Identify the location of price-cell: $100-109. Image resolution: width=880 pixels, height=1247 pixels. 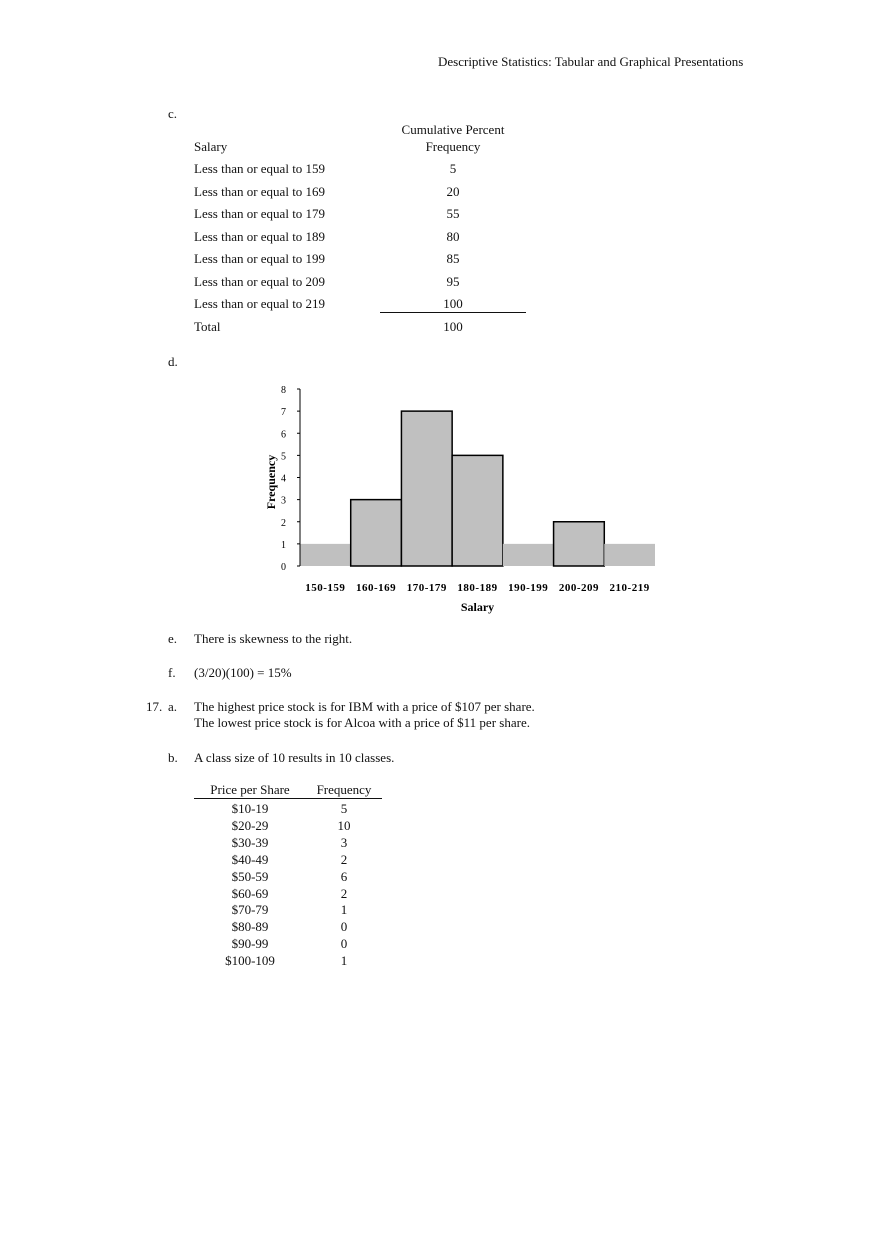
(250, 961).